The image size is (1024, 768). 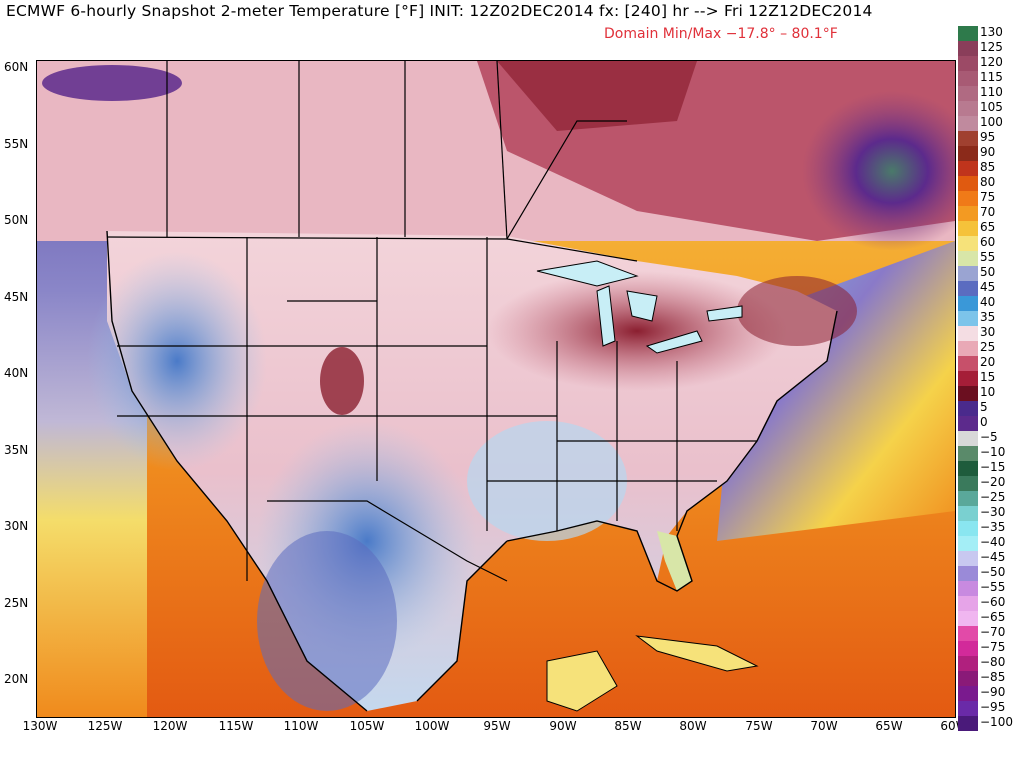 I want to click on lon-label-90w: 90W, so click(x=563, y=726).